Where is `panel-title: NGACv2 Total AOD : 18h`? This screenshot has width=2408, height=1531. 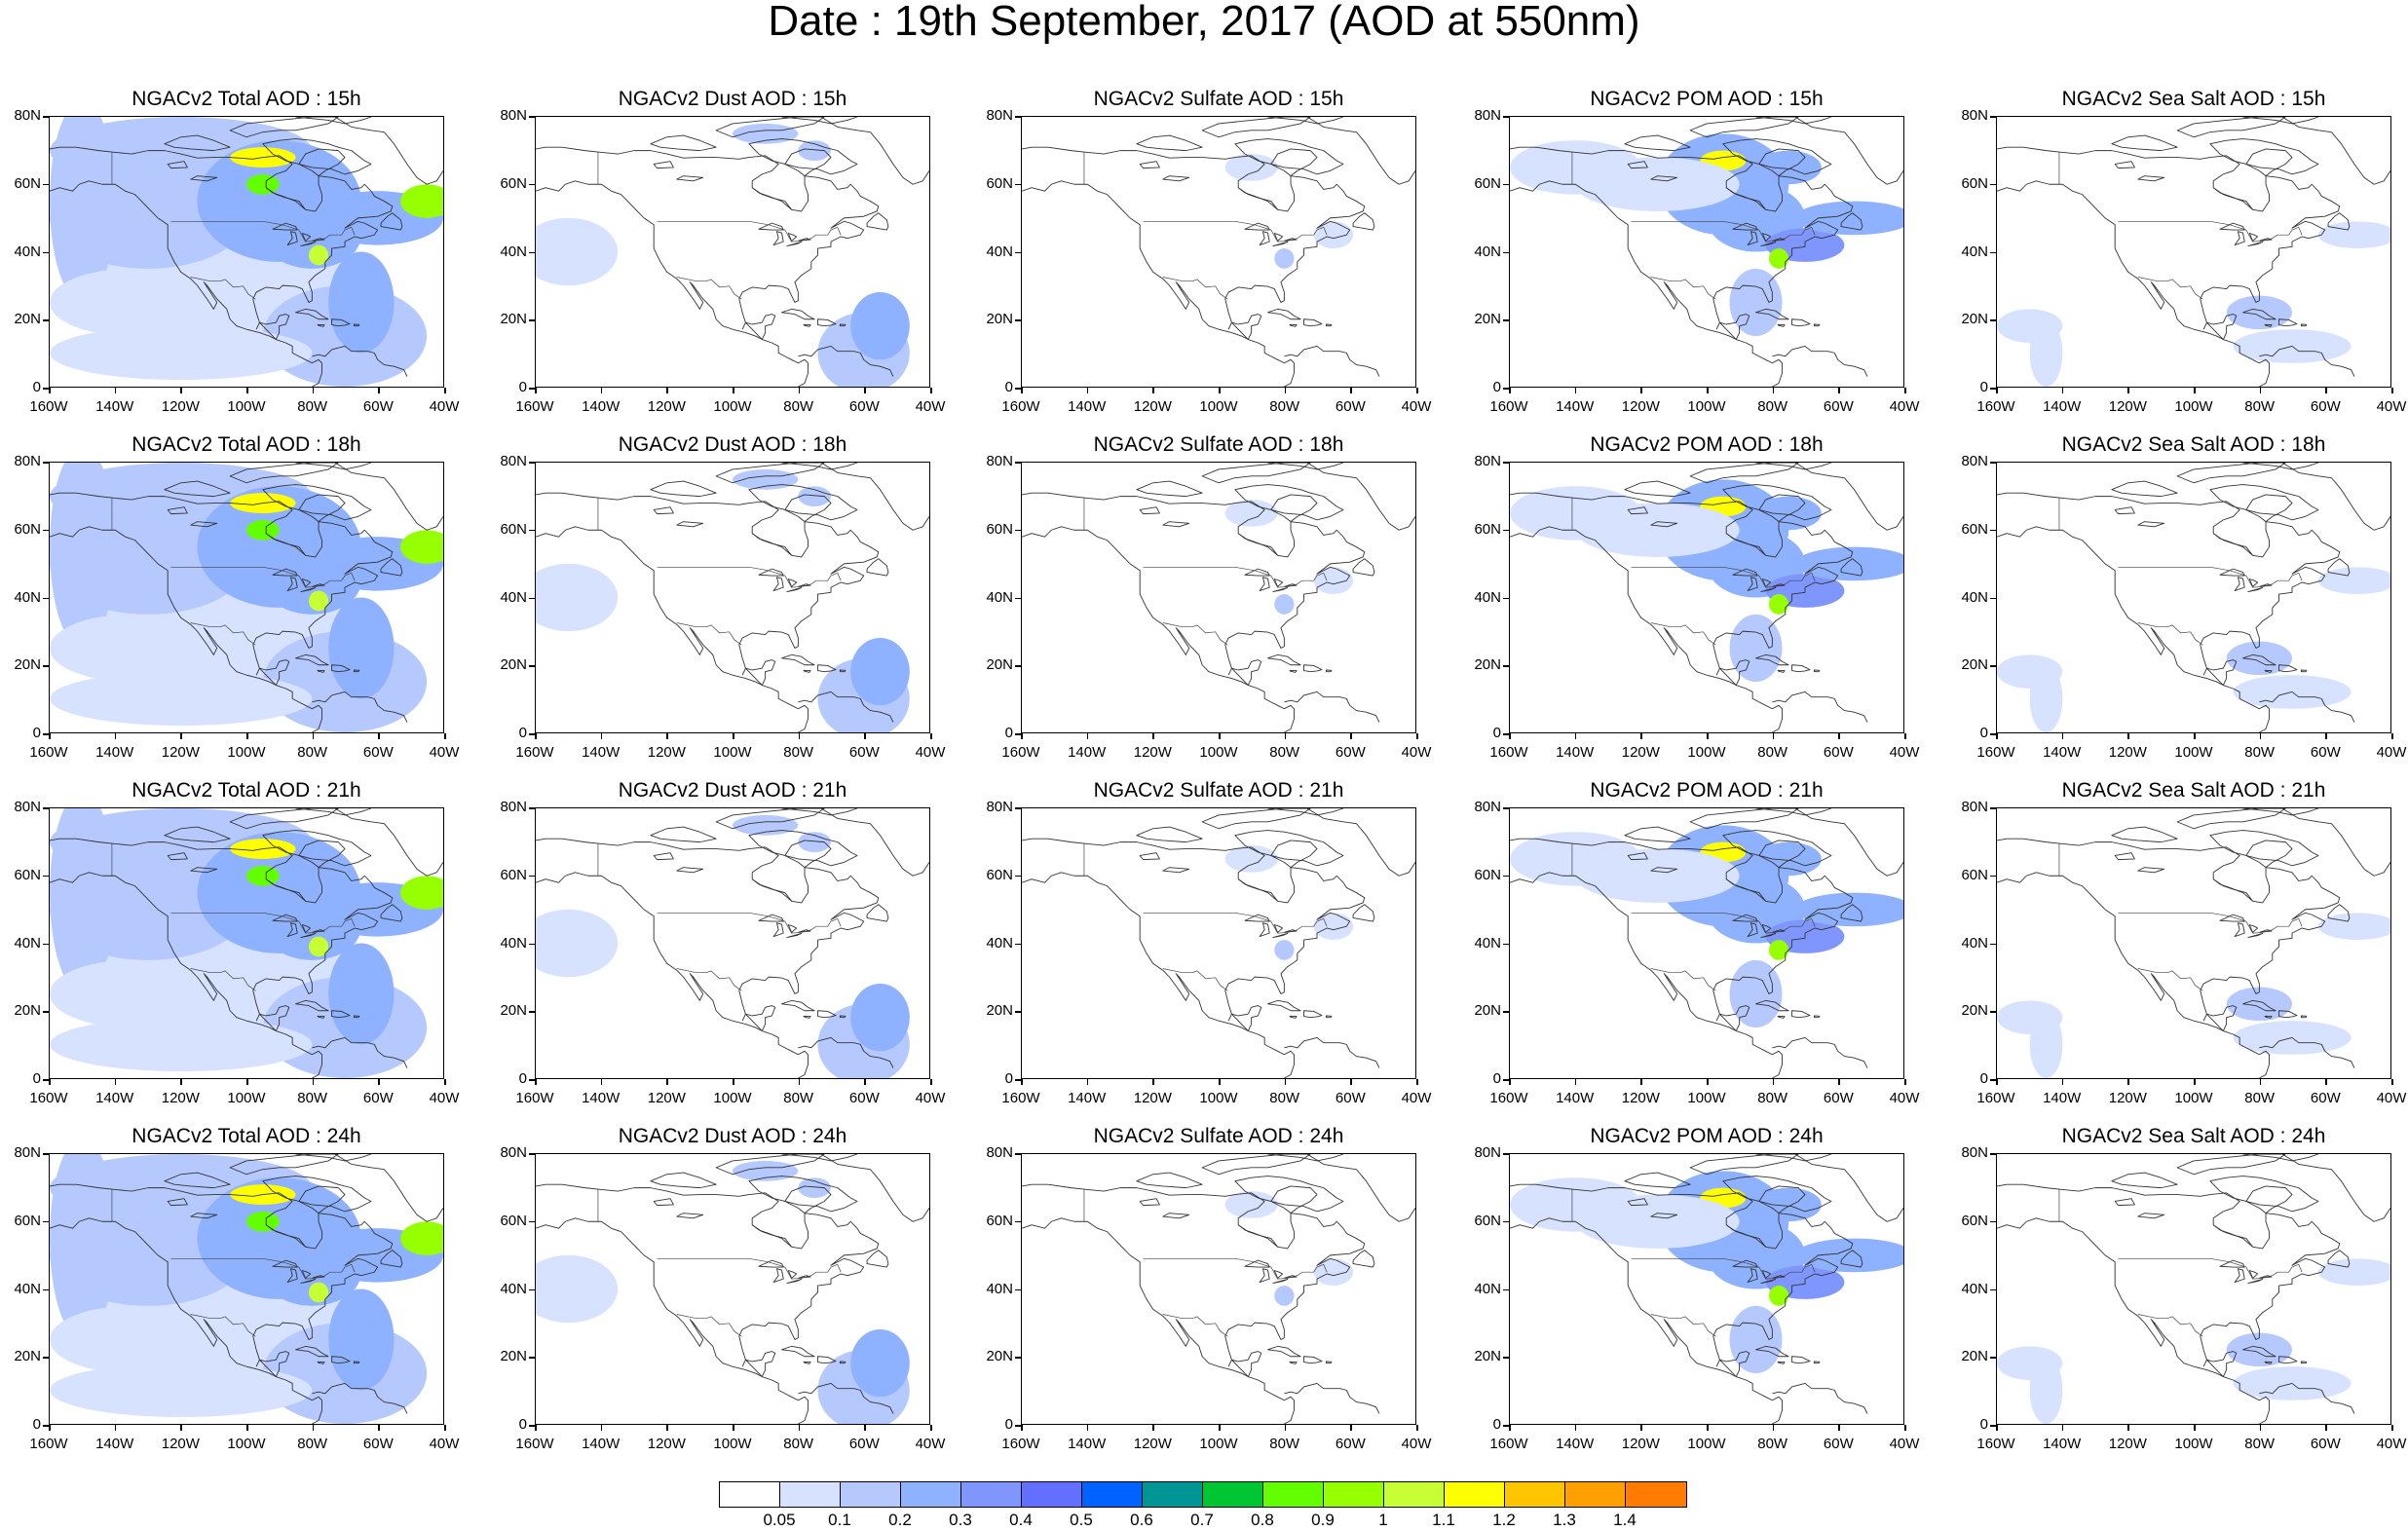
panel-title: NGACv2 Total AOD : 18h is located at coordinates (246, 444).